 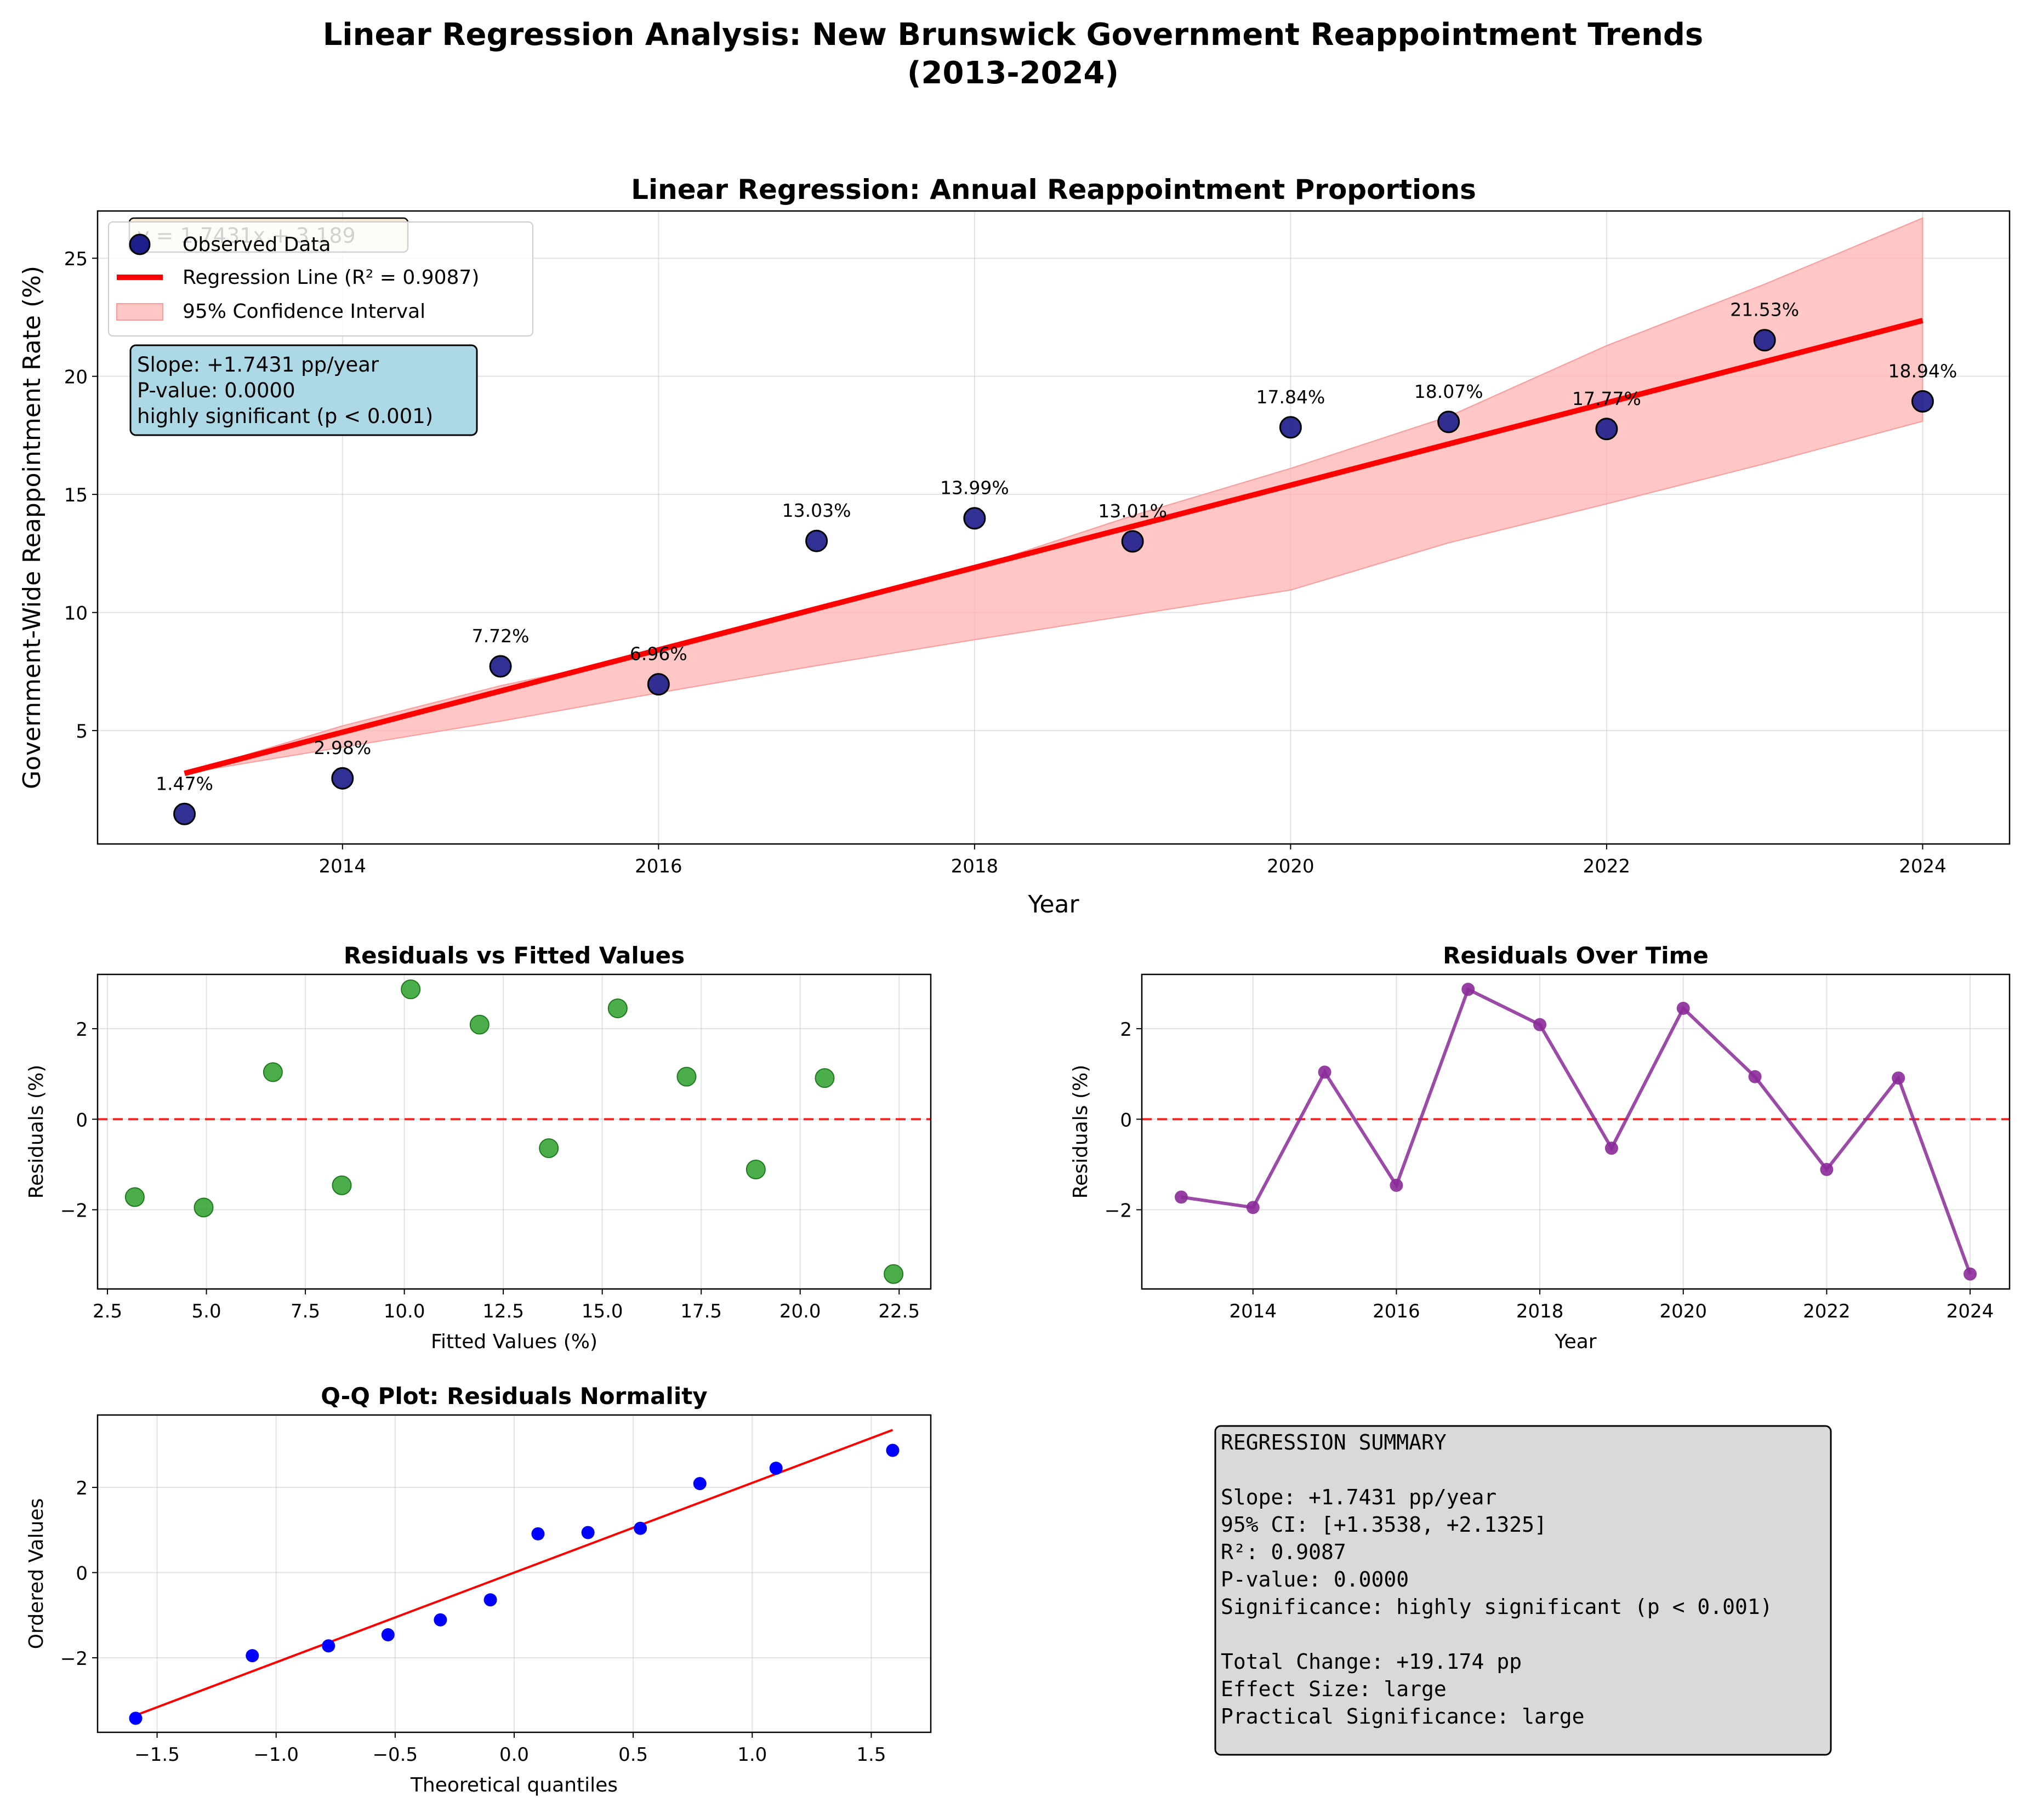 What do you see at coordinates (701, 1311) in the screenshot?
I see `x-tick-label: 17.5` at bounding box center [701, 1311].